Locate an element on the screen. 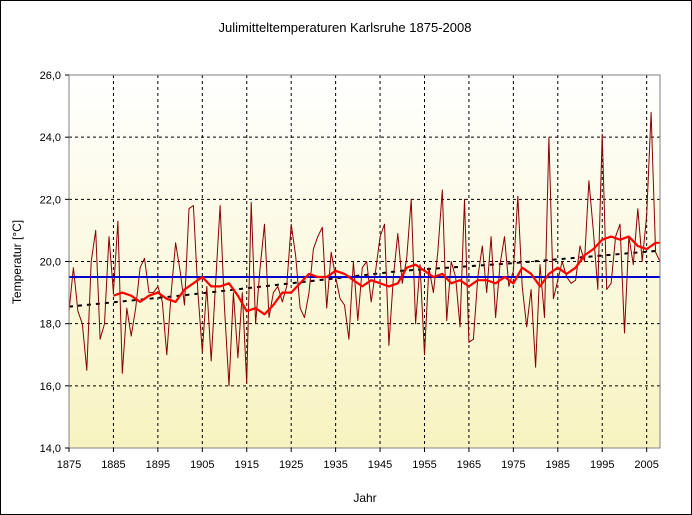 This screenshot has height=515, width=692. y-tick-label-18: 18,0 is located at coordinates (50, 325).